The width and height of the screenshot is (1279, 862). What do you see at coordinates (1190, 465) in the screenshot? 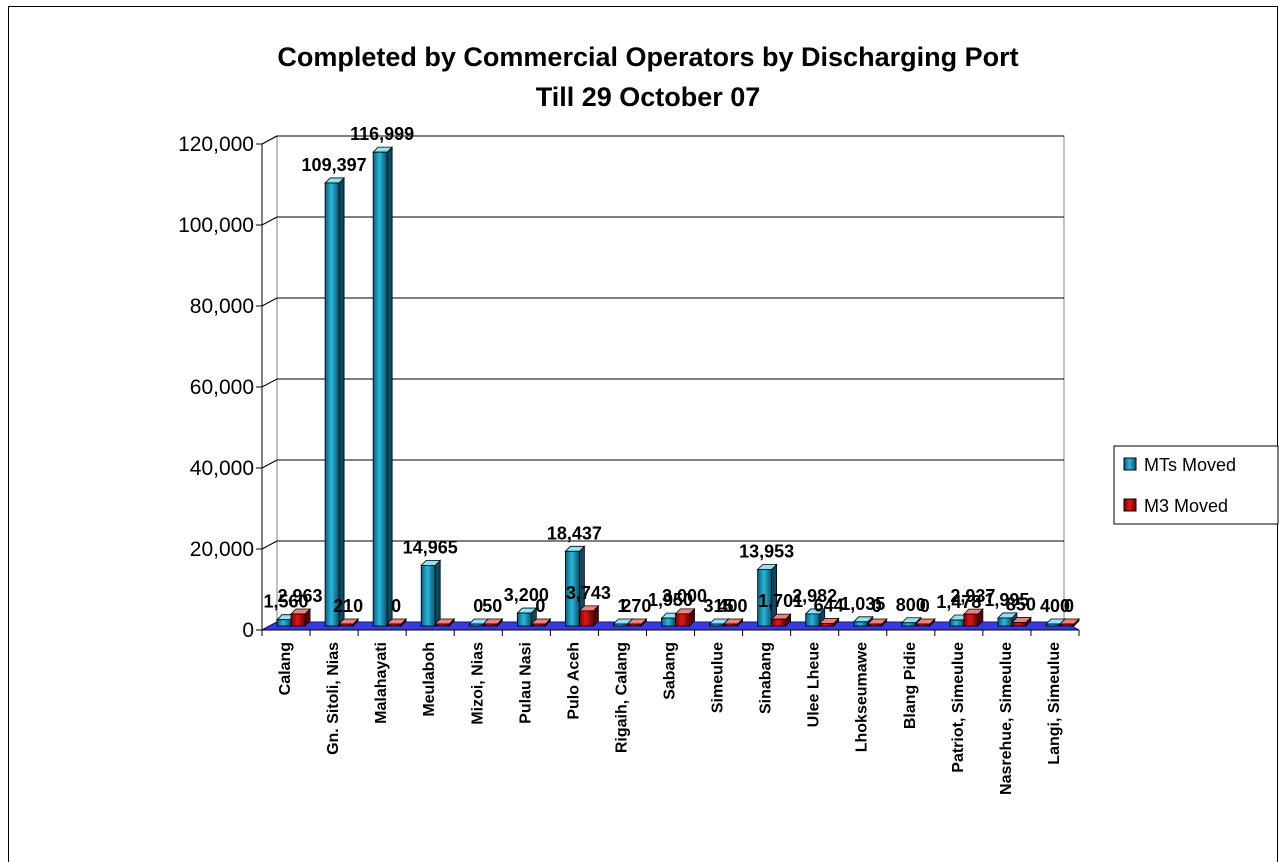
I see `legend-label-mts: MTs Moved` at bounding box center [1190, 465].